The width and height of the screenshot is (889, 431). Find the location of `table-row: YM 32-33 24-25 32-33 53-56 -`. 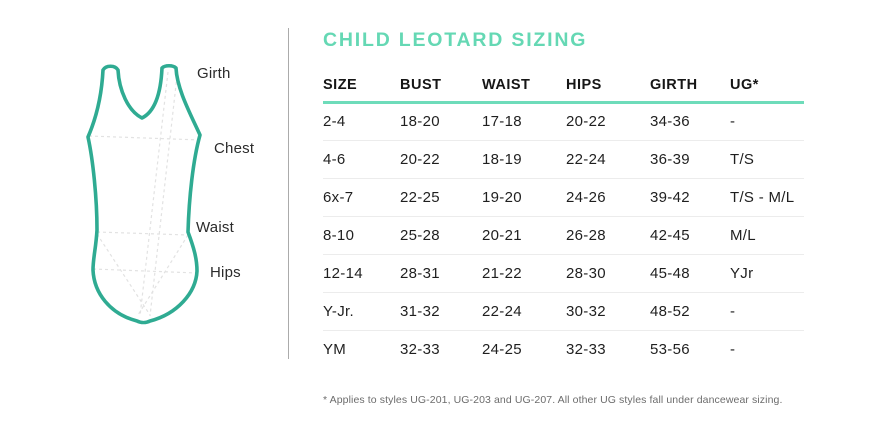

table-row: YM 32-33 24-25 32-33 53-56 - is located at coordinates (563, 349).